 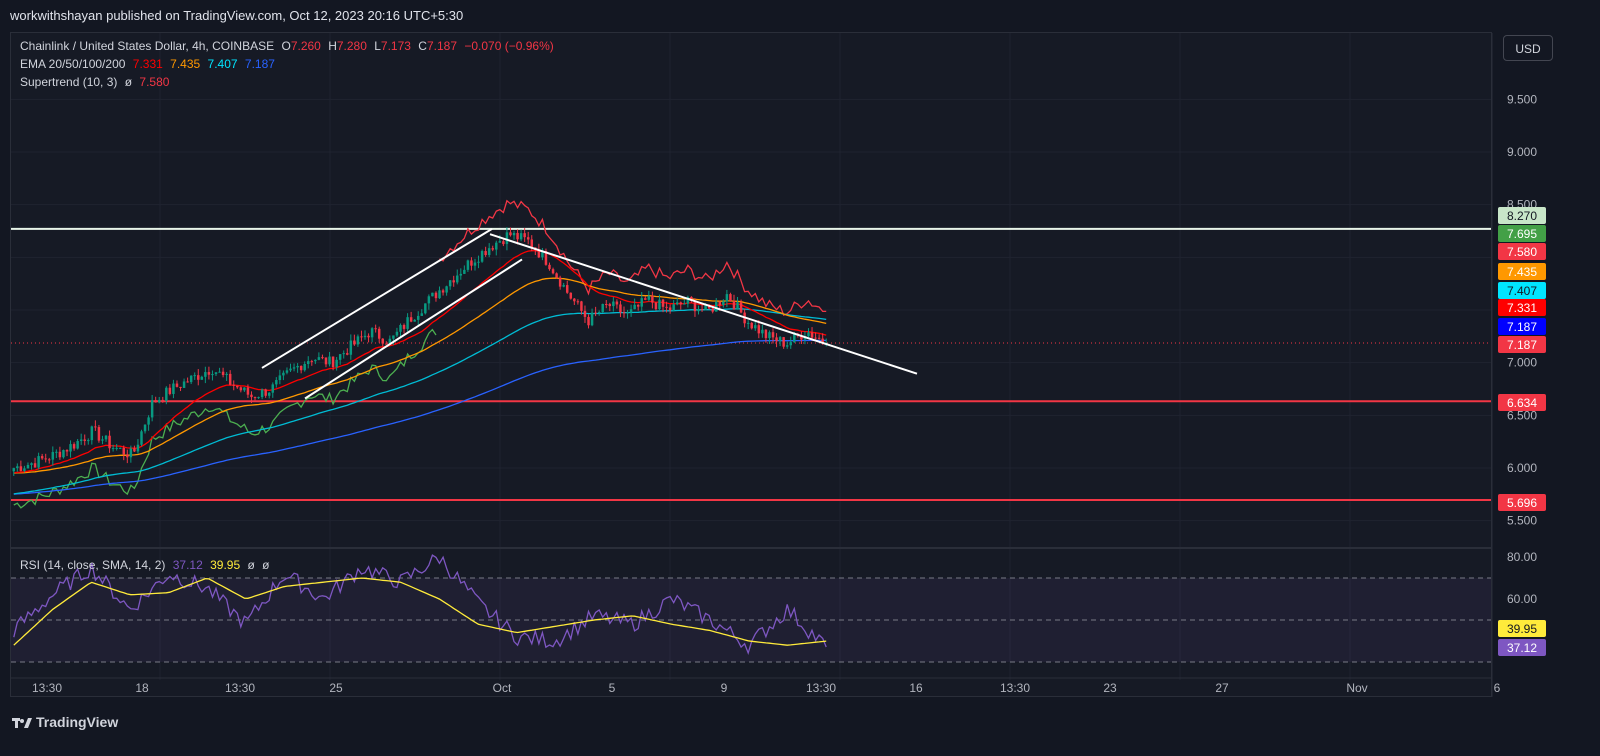 I want to click on tradingview-brand: TradingView, so click(x=65, y=722).